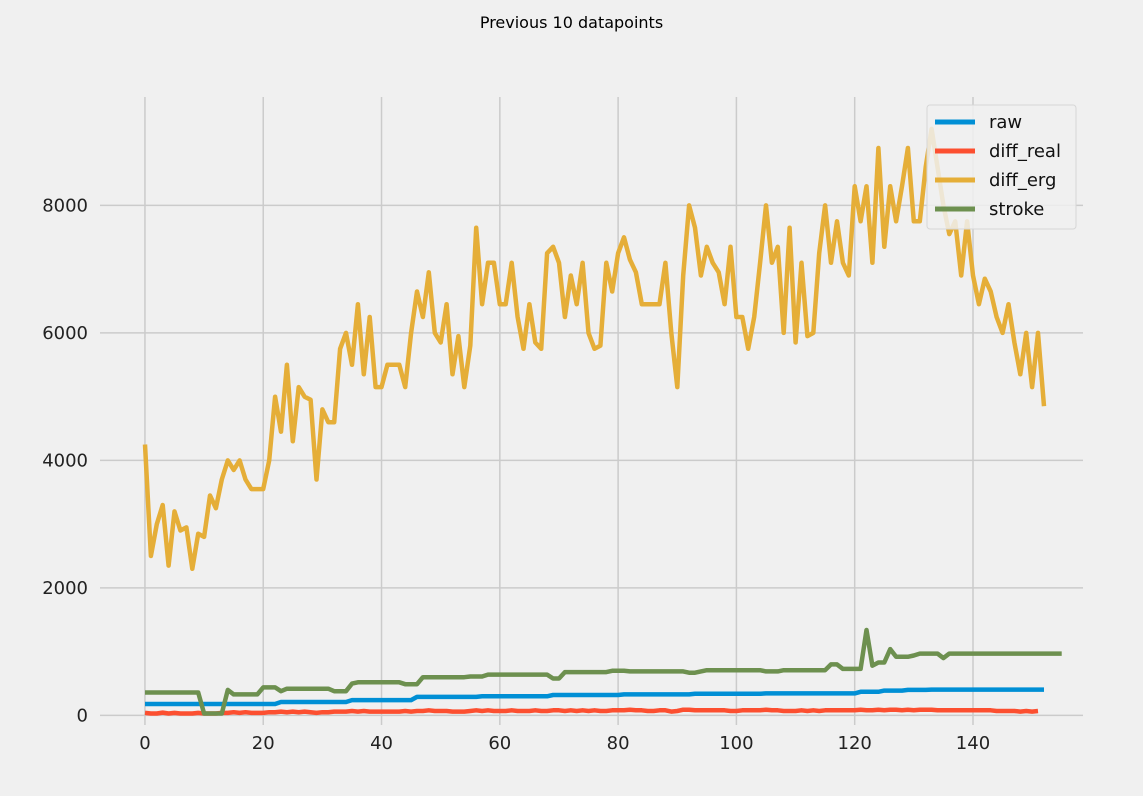  What do you see at coordinates (1001, 167) in the screenshot?
I see `legend-box` at bounding box center [1001, 167].